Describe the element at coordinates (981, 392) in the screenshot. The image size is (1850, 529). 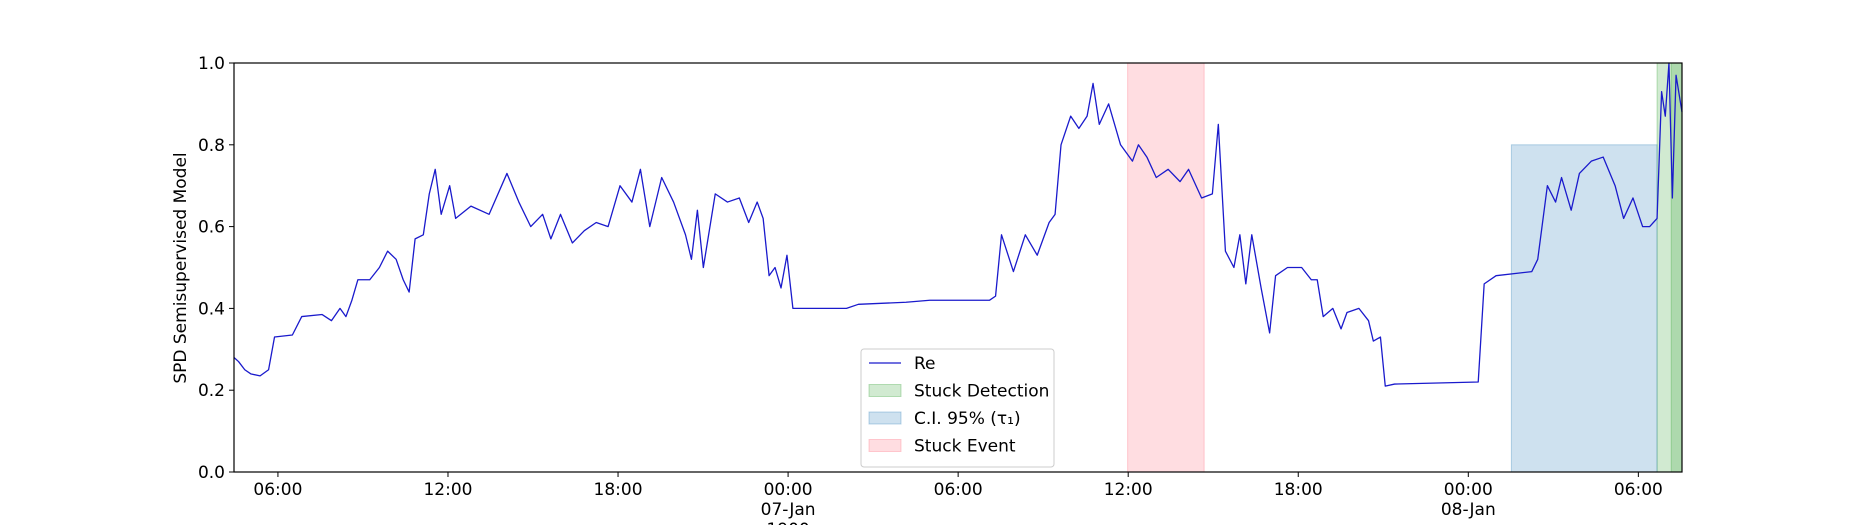
I see `legend-label: Stuck Detection` at that location.